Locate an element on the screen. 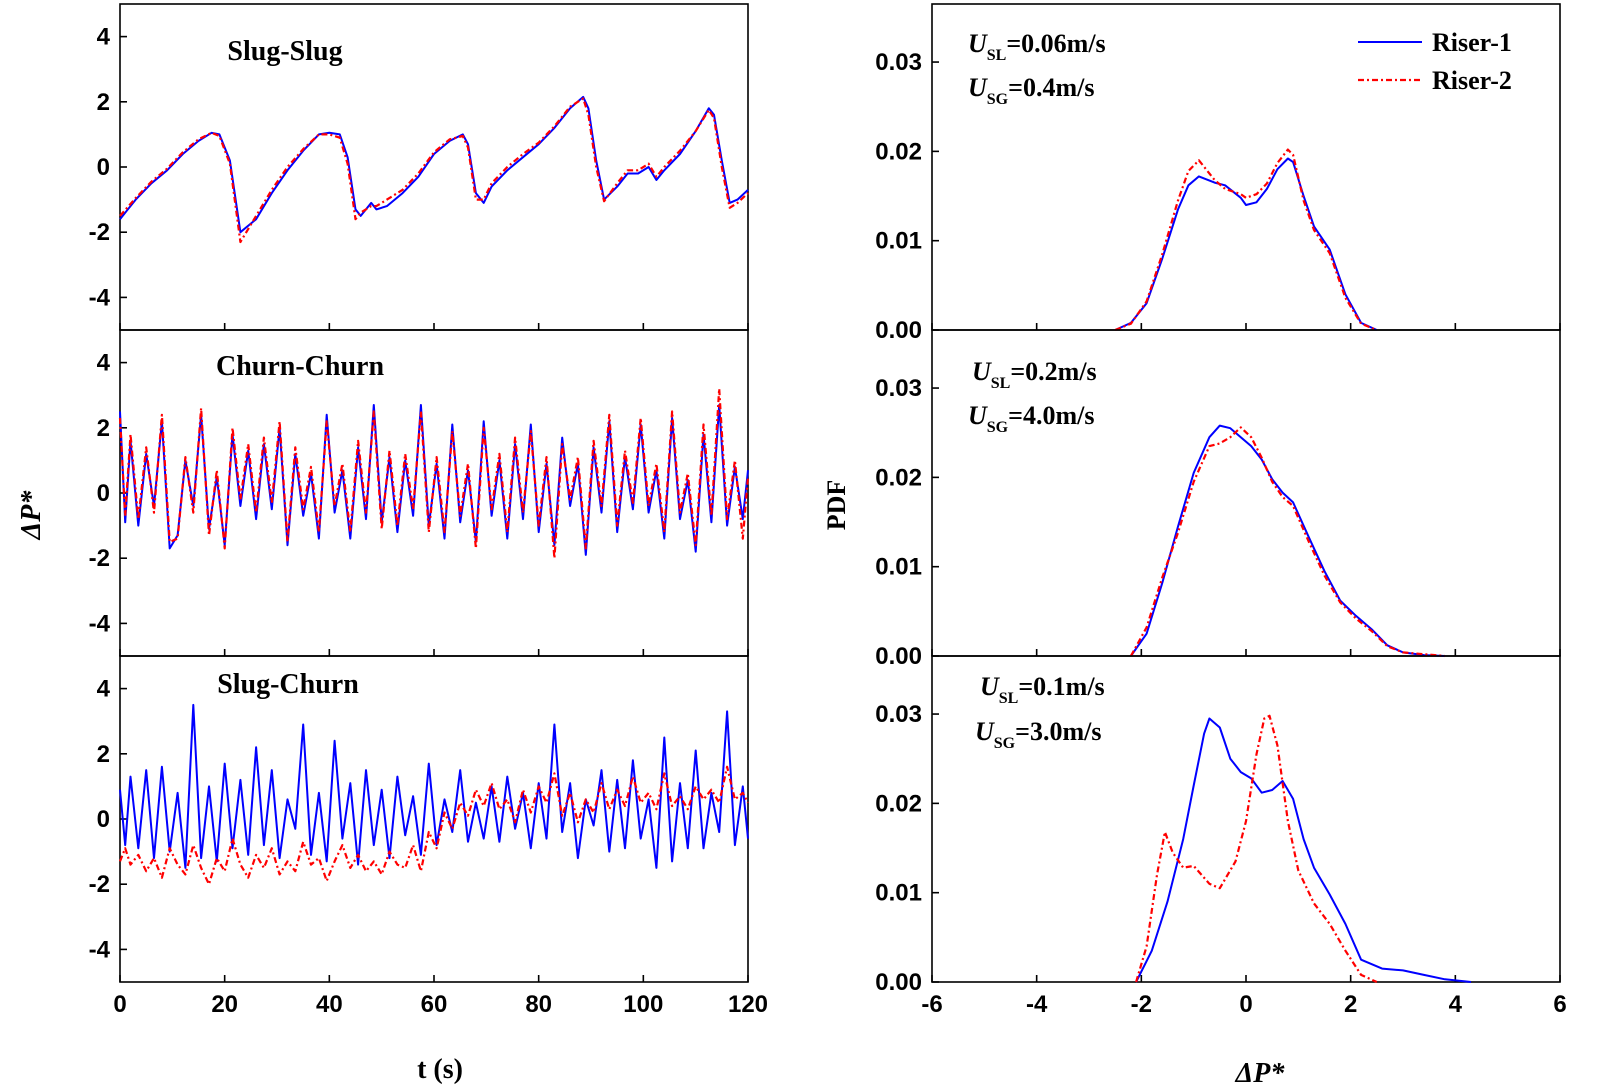 Image resolution: width=1605 pixels, height=1088 pixels. panel-left-top: -4 -2 0 2 4 is located at coordinates (419, 167).